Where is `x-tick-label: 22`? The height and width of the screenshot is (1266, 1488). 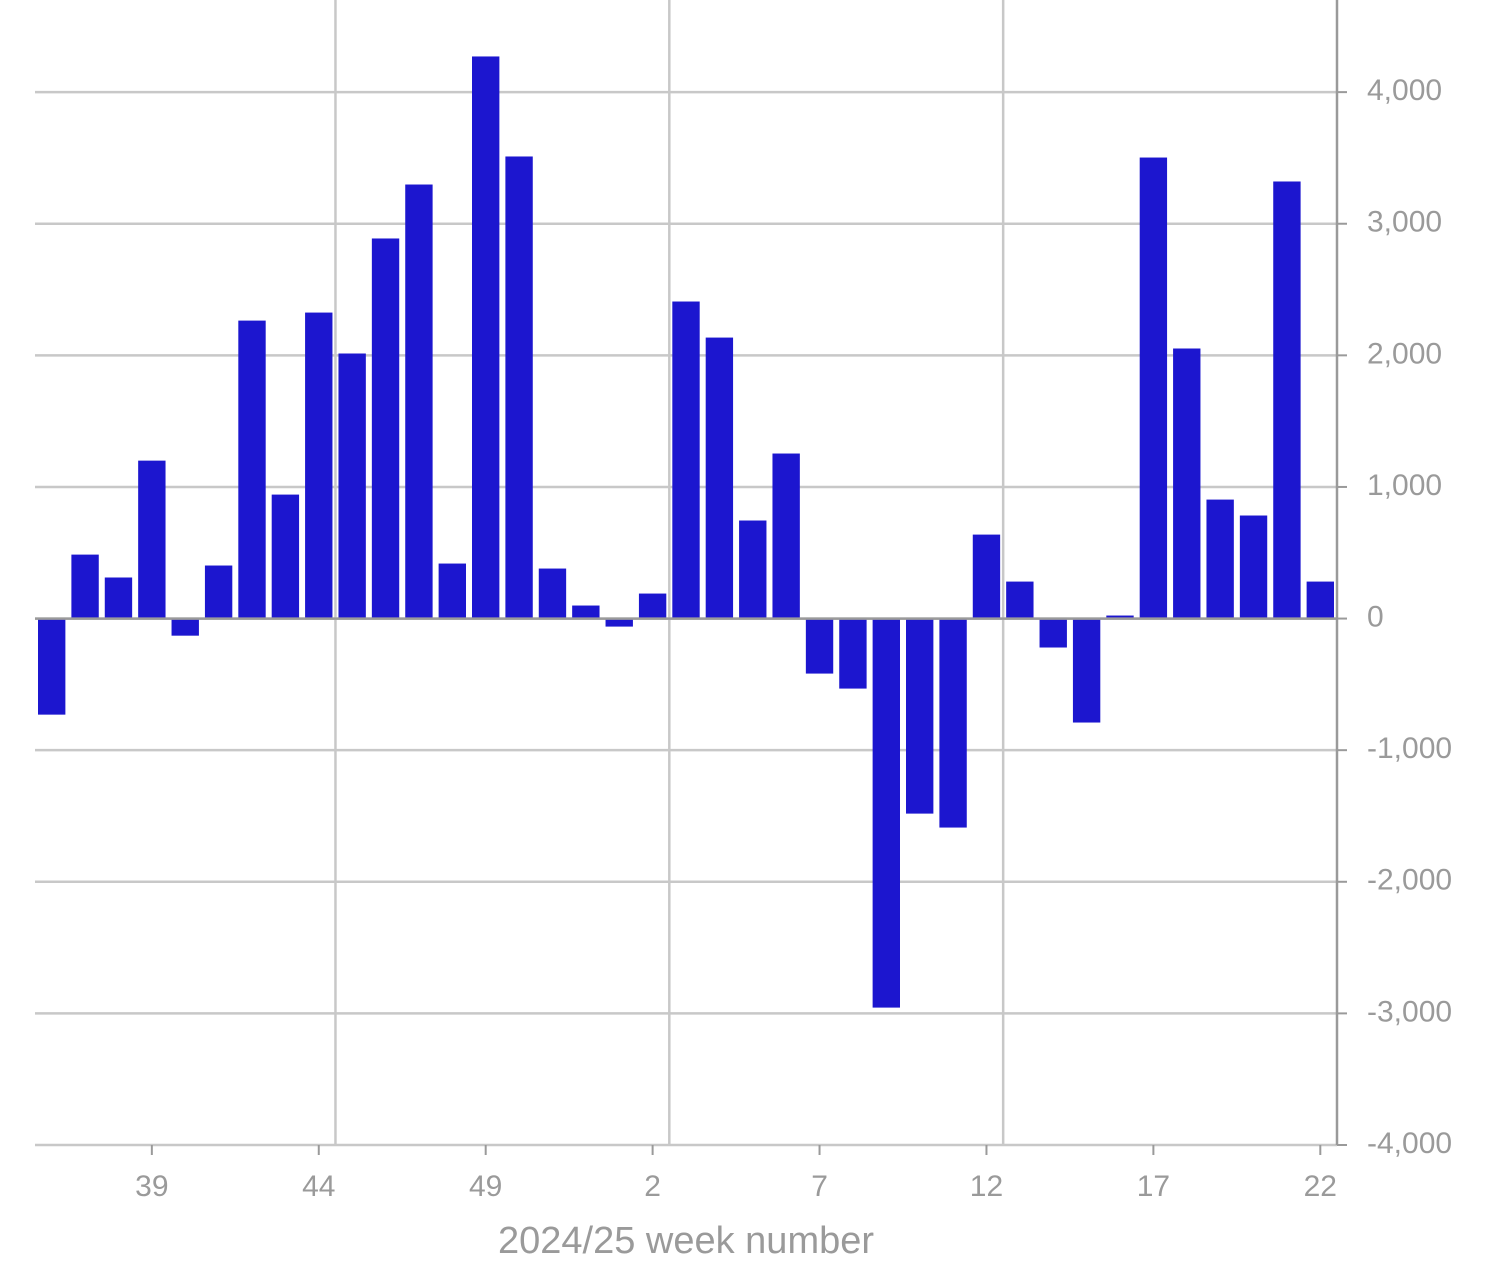
x-tick-label: 22 is located at coordinates (1320, 1186).